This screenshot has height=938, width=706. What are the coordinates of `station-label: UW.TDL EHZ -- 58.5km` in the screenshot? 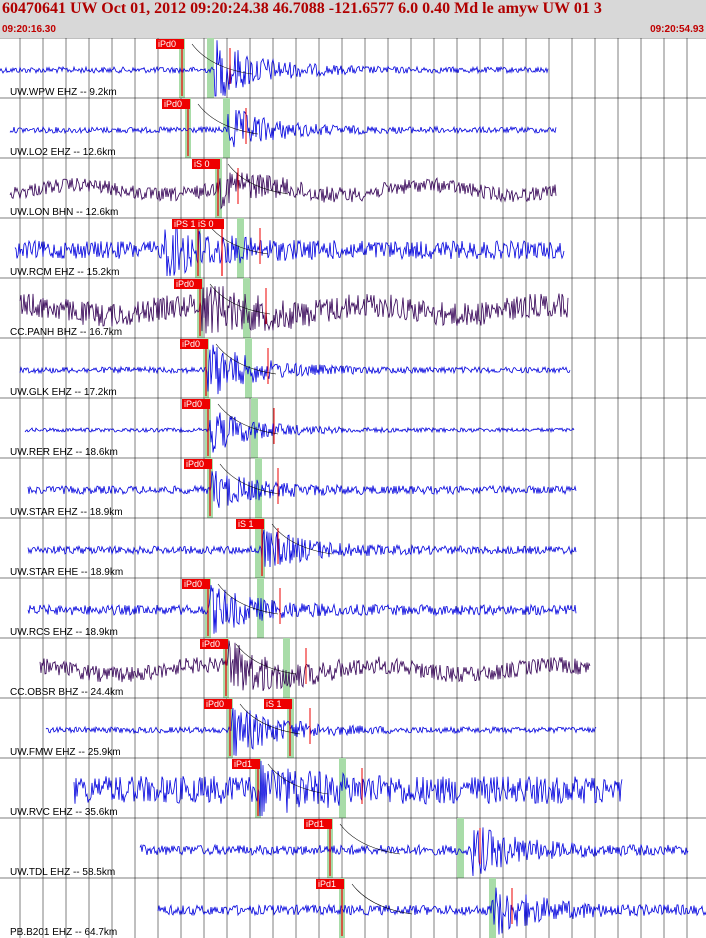 It's located at (62, 872).